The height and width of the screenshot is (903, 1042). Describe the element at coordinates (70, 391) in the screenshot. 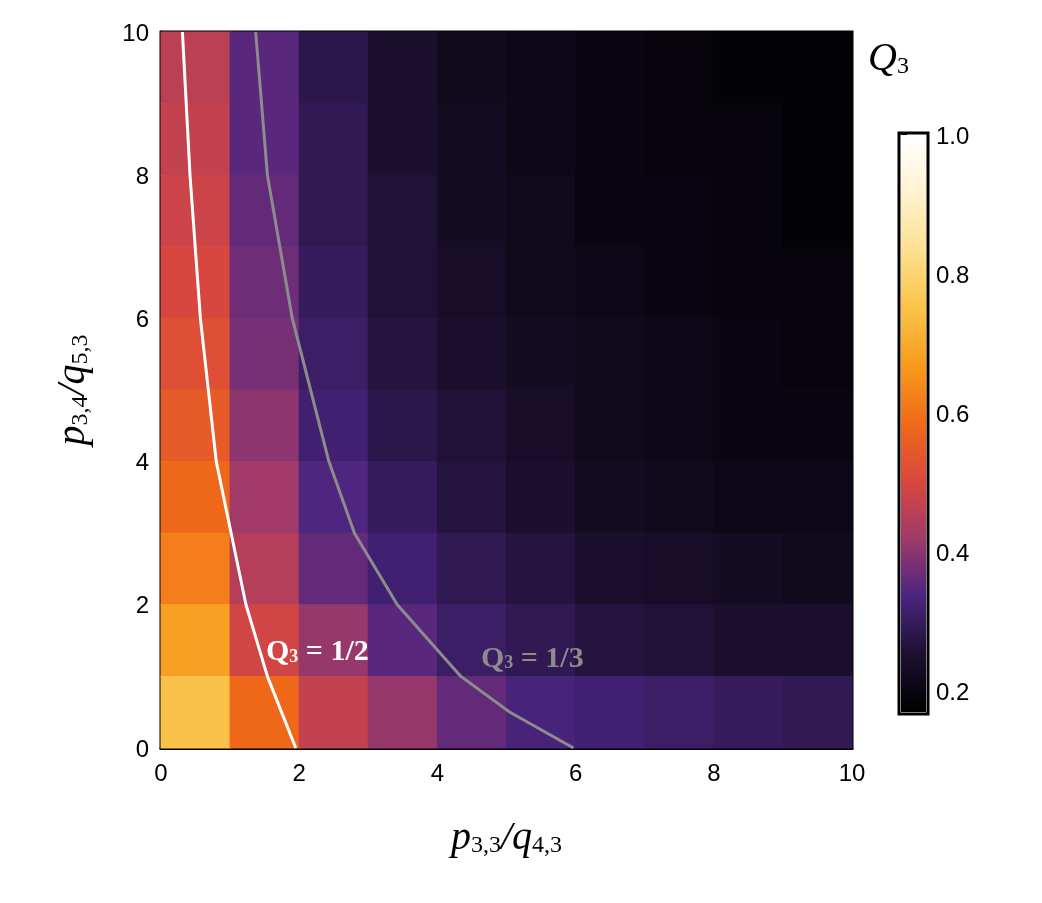

I see `y-axis-title: p3,4/q5,3` at that location.